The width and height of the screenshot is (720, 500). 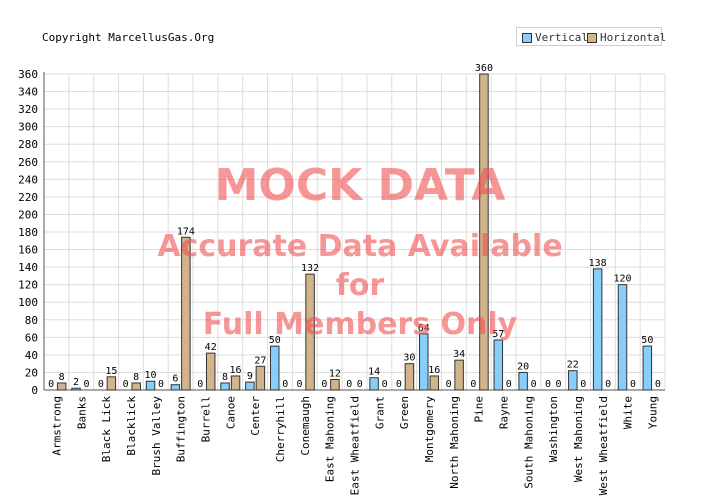 What do you see at coordinates (484, 68) in the screenshot?
I see `data-label-horizontal: 360` at bounding box center [484, 68].